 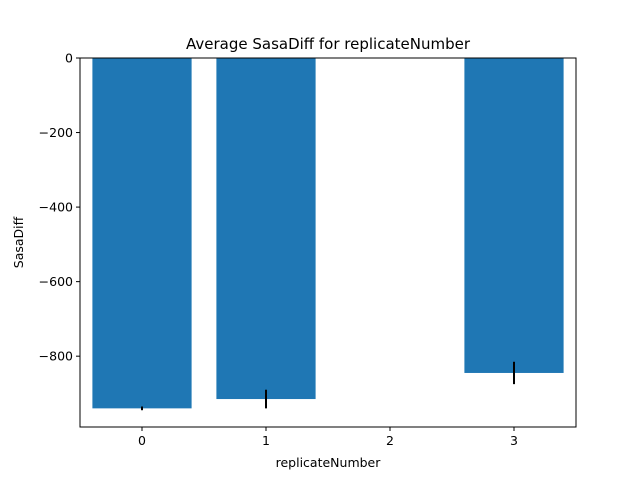 I want to click on y-axis-ticks: 0 −200 −400 −600 −800, so click(x=59, y=207).